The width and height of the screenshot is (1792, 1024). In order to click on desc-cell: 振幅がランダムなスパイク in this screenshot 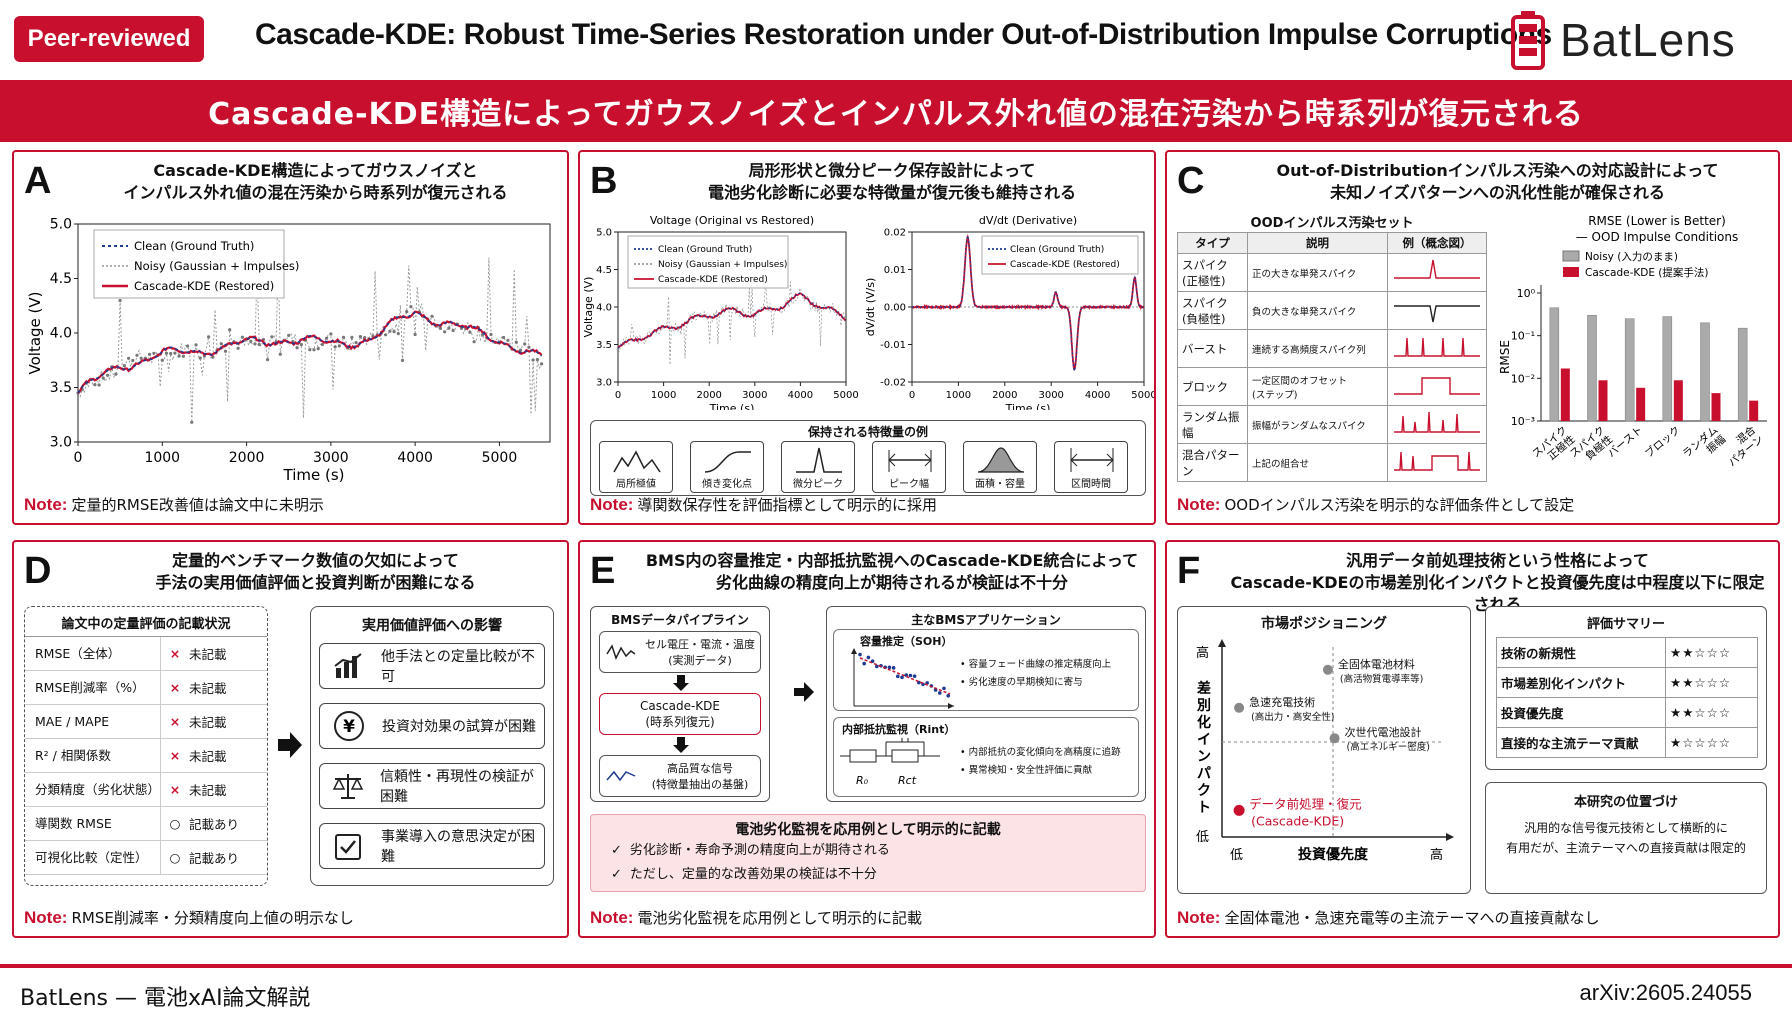, I will do `click(1317, 424)`.